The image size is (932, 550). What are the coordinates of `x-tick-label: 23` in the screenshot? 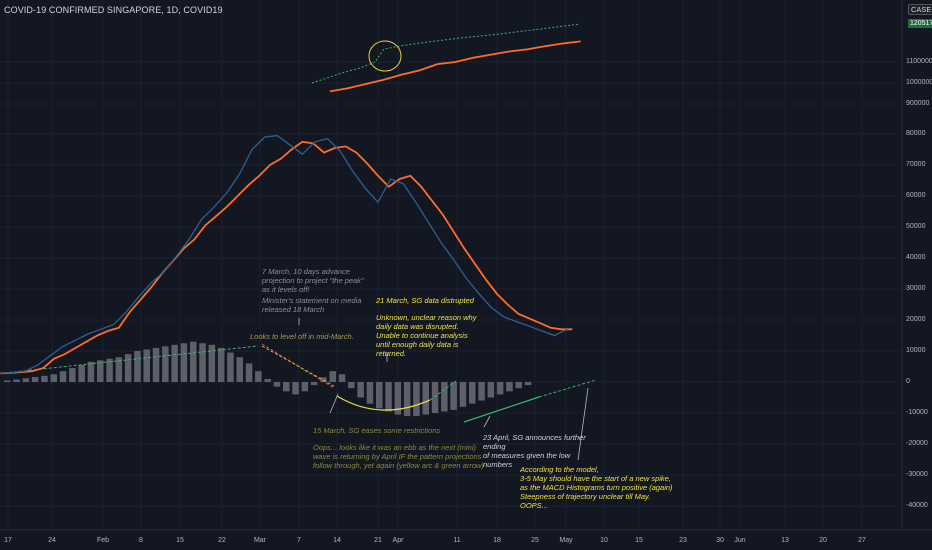 It's located at (683, 540).